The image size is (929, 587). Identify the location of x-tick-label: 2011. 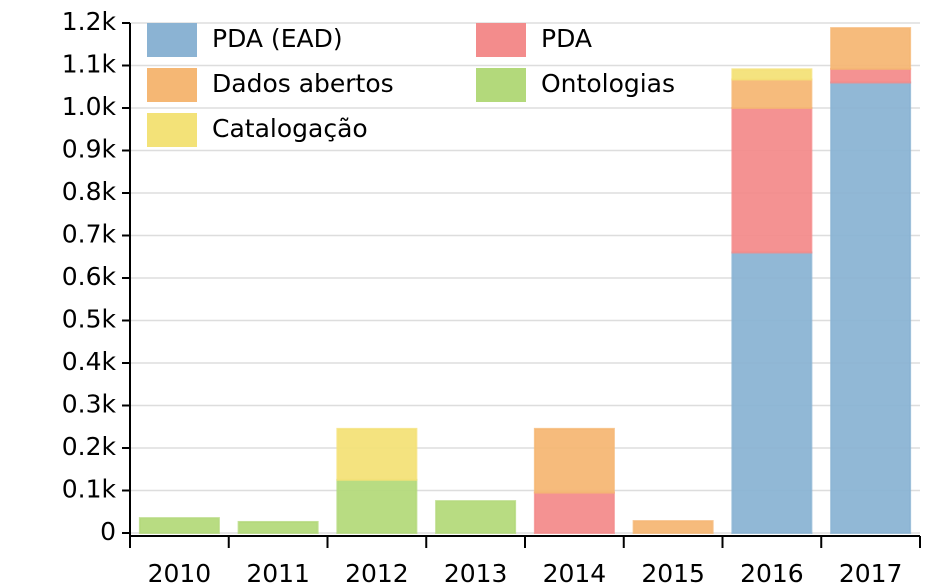
(278, 573).